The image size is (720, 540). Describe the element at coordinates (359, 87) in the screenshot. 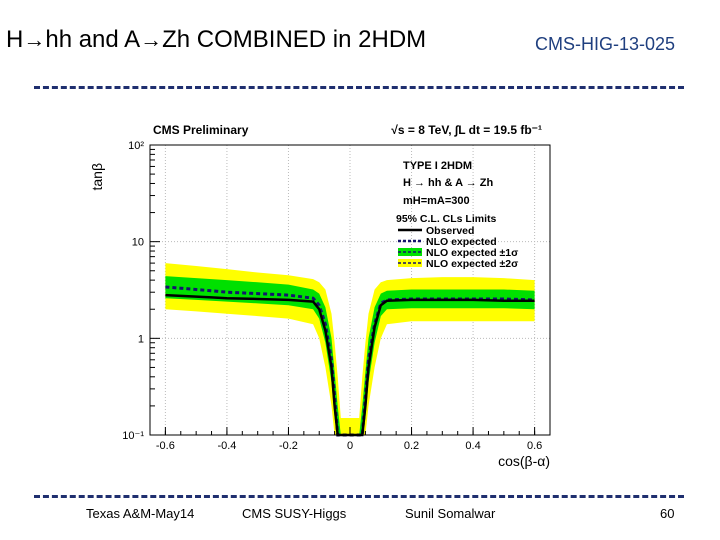

I see `top-divider` at that location.